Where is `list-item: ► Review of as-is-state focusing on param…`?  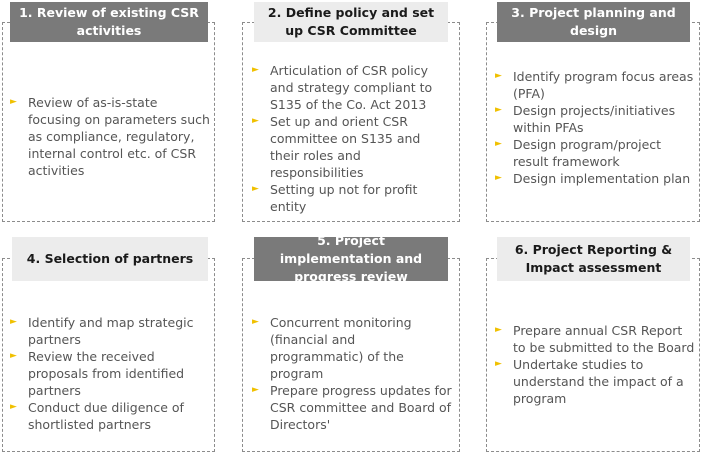
list-item: ► Review of as-is-state focusing on param… is located at coordinates (110, 136).